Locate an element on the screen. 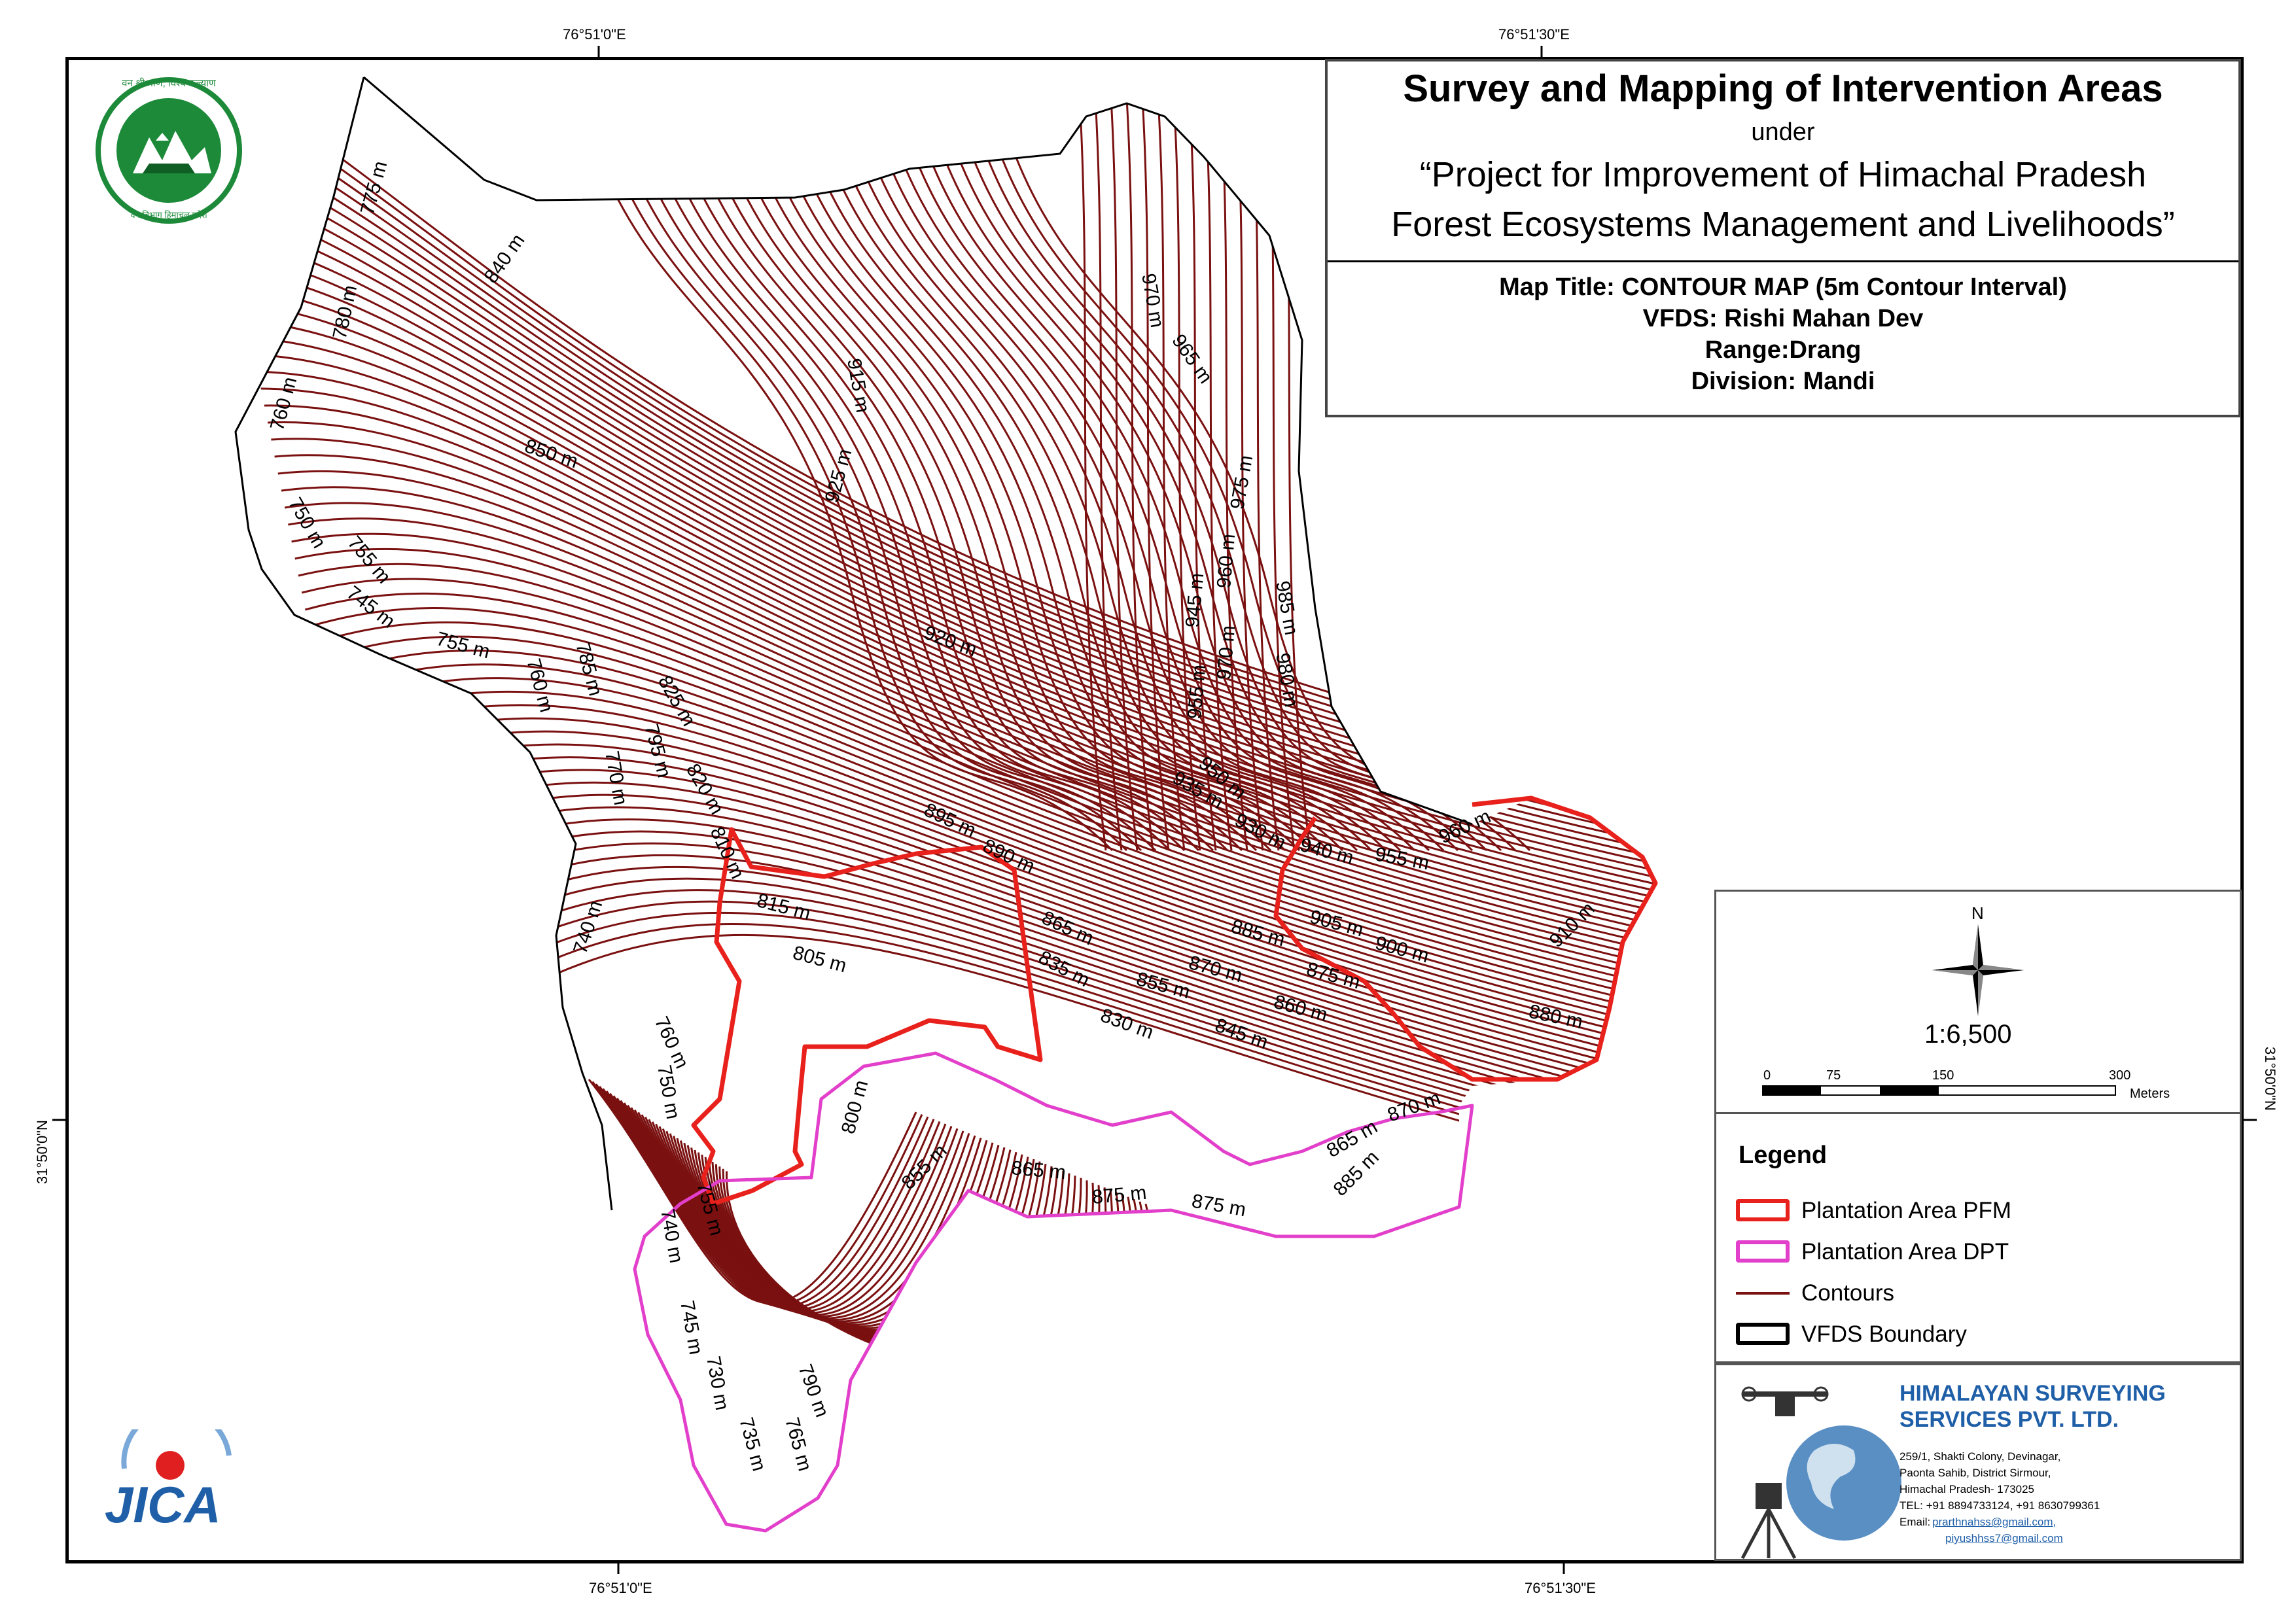 This screenshot has width=2296, height=1623. scale-ratio: 1:6,500 is located at coordinates (1968, 1034).